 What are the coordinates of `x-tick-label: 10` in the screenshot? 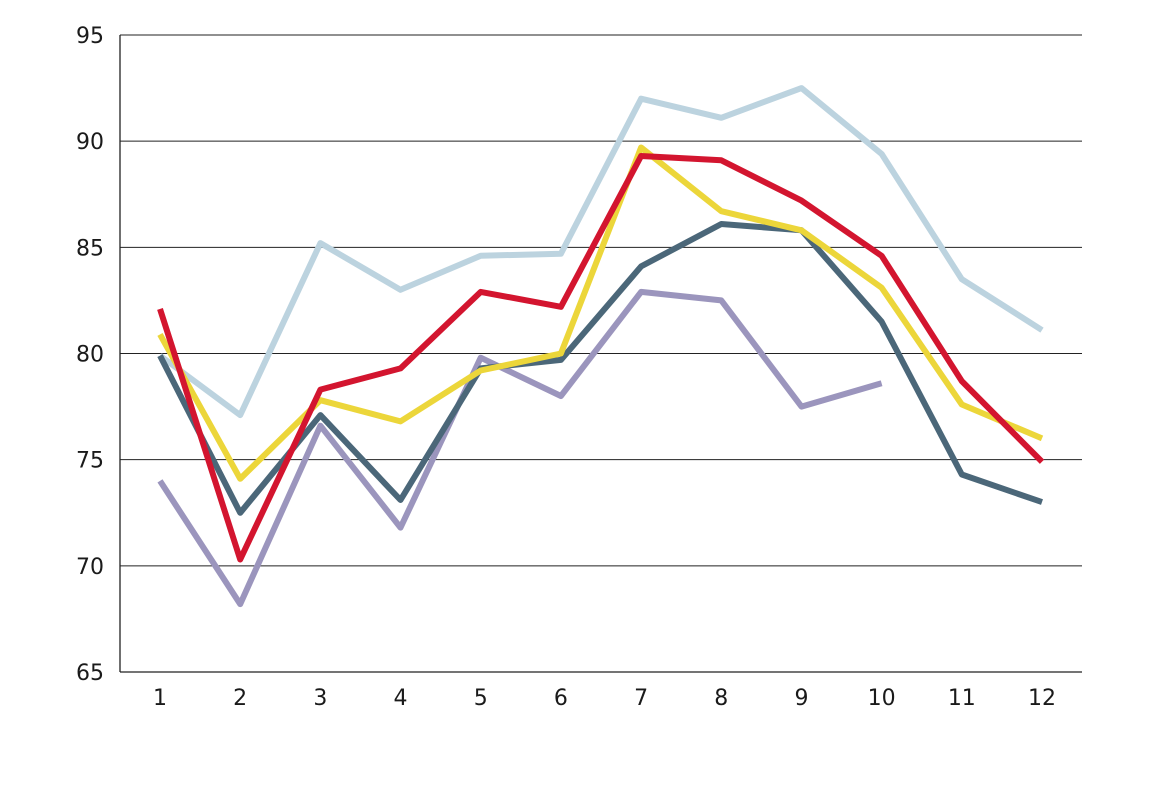 It's located at (882, 698).